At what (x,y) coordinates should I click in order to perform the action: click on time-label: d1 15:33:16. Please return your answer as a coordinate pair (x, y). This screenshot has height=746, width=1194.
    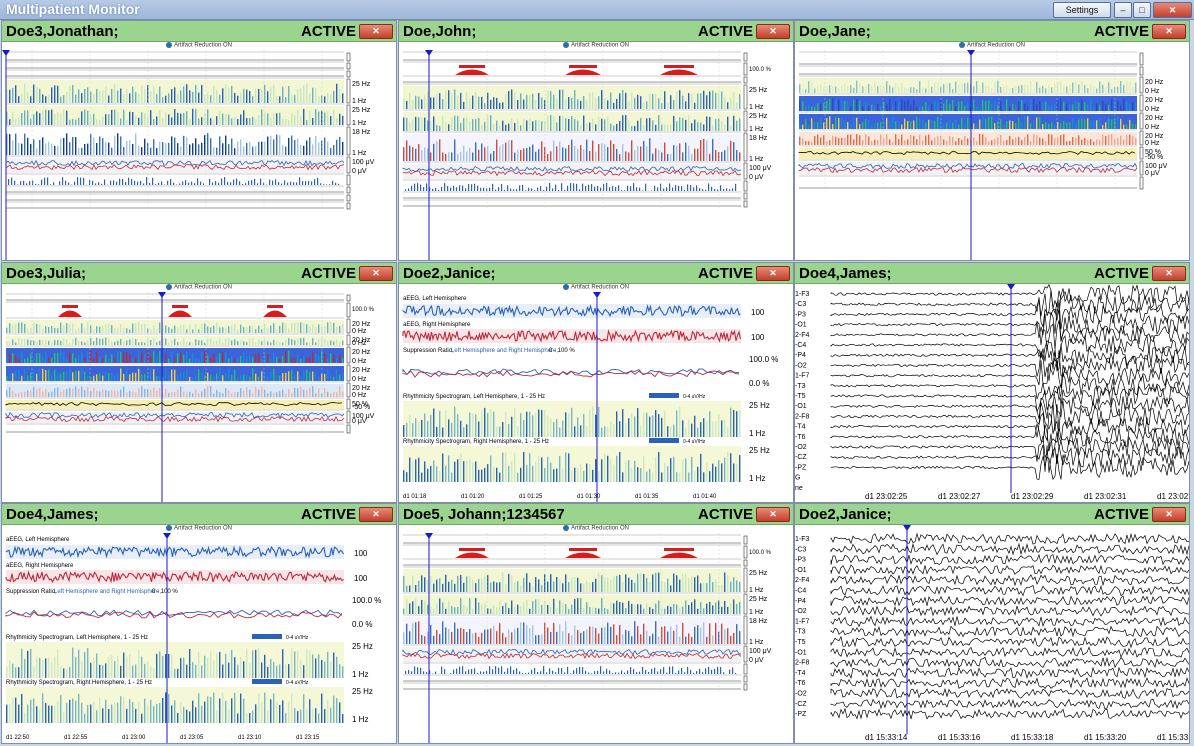
    Looking at the image, I should click on (959, 737).